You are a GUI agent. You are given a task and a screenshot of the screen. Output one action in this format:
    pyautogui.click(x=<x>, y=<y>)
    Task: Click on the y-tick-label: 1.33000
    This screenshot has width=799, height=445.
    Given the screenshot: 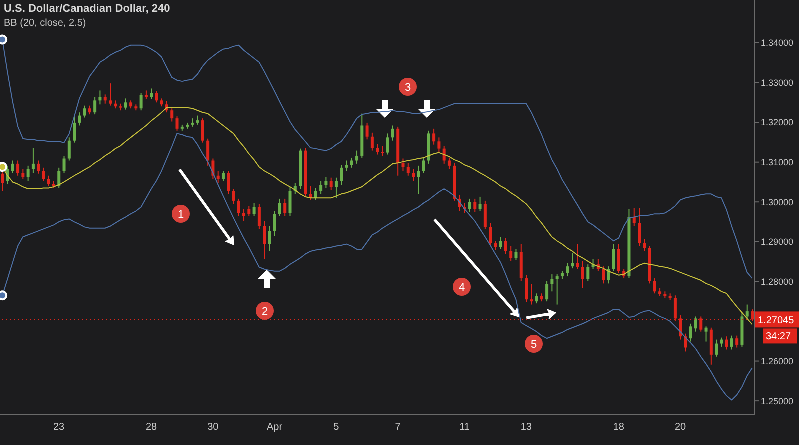 What is the action you would take?
    pyautogui.click(x=777, y=83)
    